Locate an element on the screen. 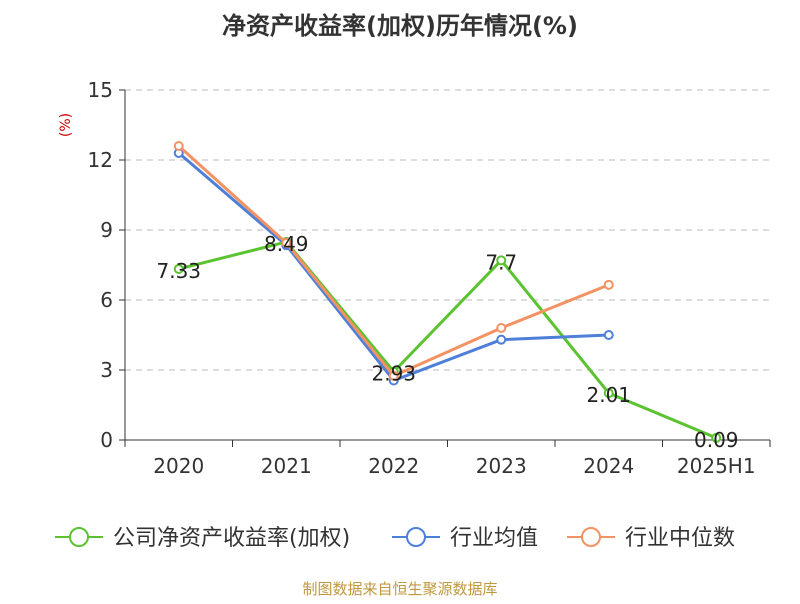 The image size is (800, 604). legend-label-2: 行业中位数 is located at coordinates (680, 538).